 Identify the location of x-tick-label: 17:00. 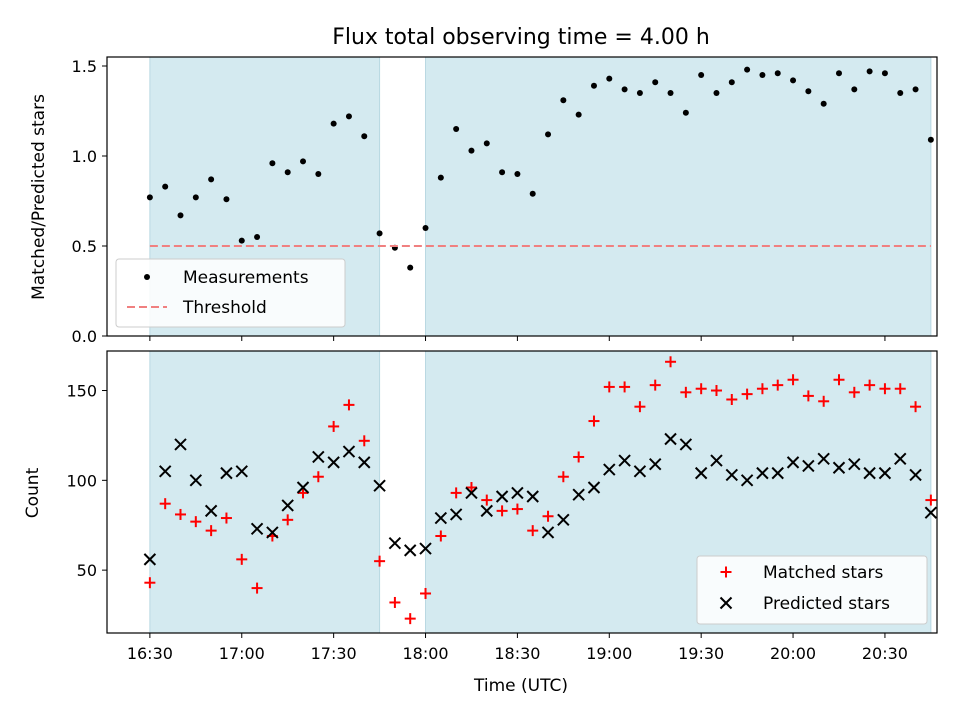
(242, 653).